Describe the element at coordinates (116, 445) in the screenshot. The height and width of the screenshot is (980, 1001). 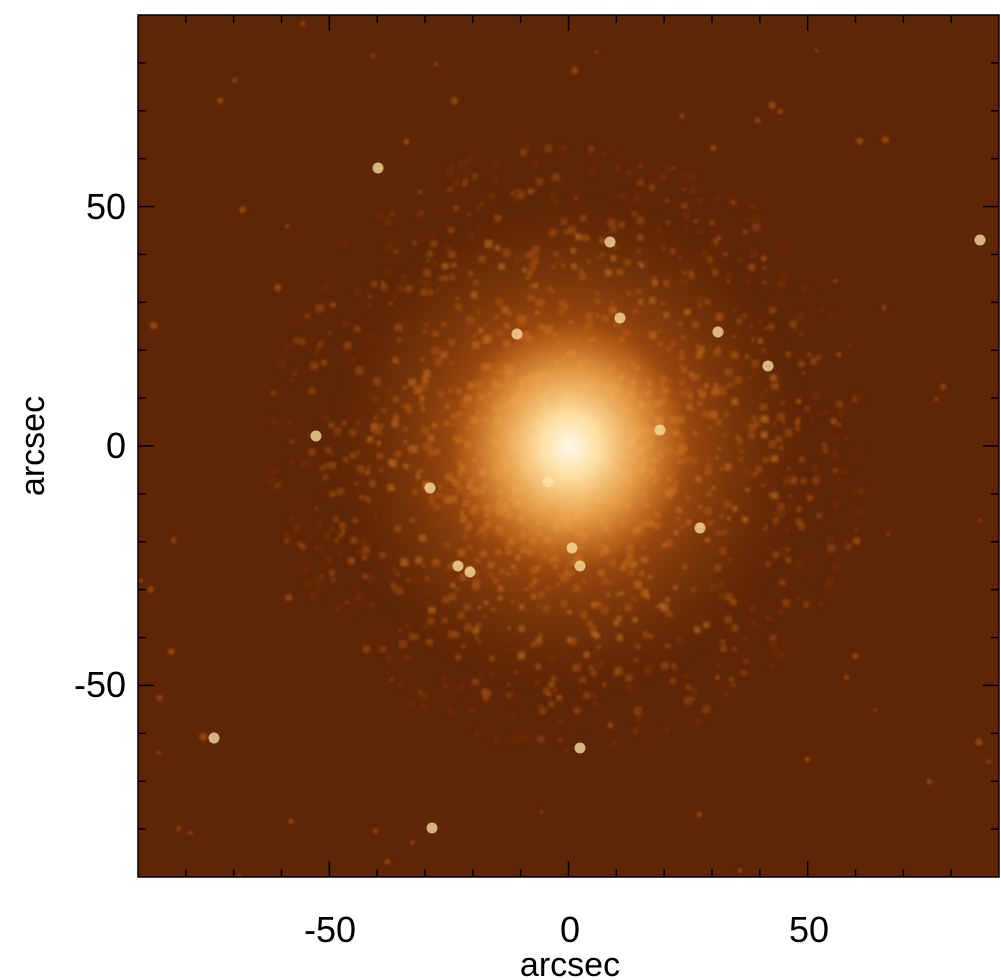
I see `y-tick-label: 0` at that location.